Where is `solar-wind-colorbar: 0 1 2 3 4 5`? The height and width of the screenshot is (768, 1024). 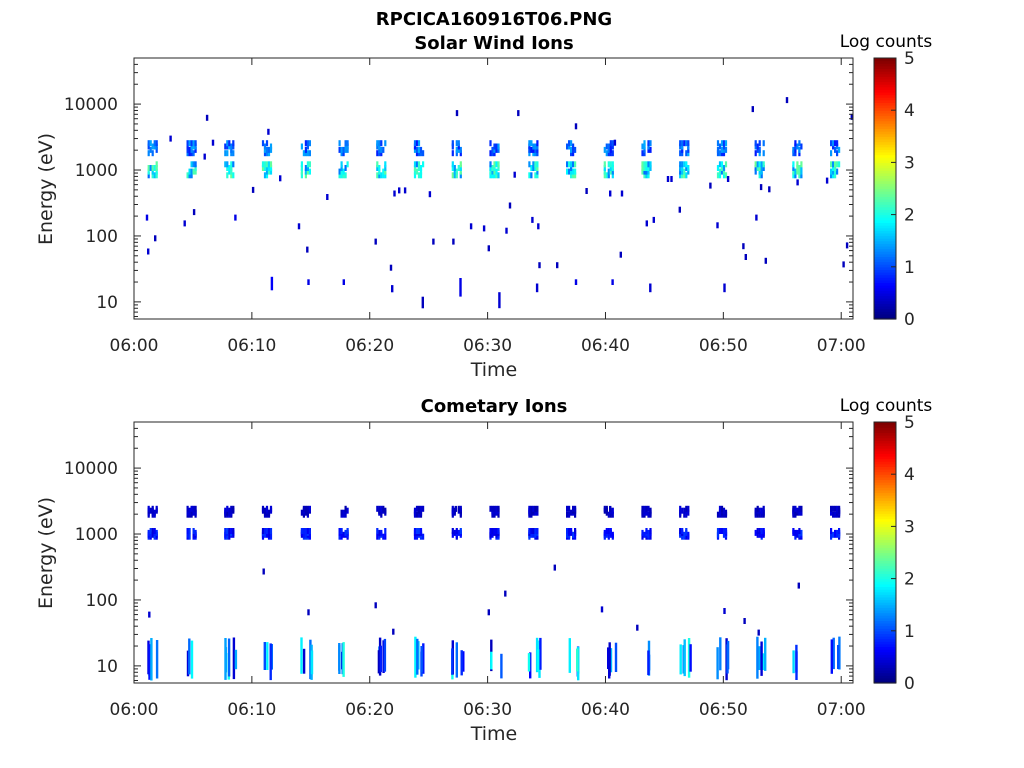
solar-wind-colorbar: 0 1 2 3 4 5 is located at coordinates (894, 189).